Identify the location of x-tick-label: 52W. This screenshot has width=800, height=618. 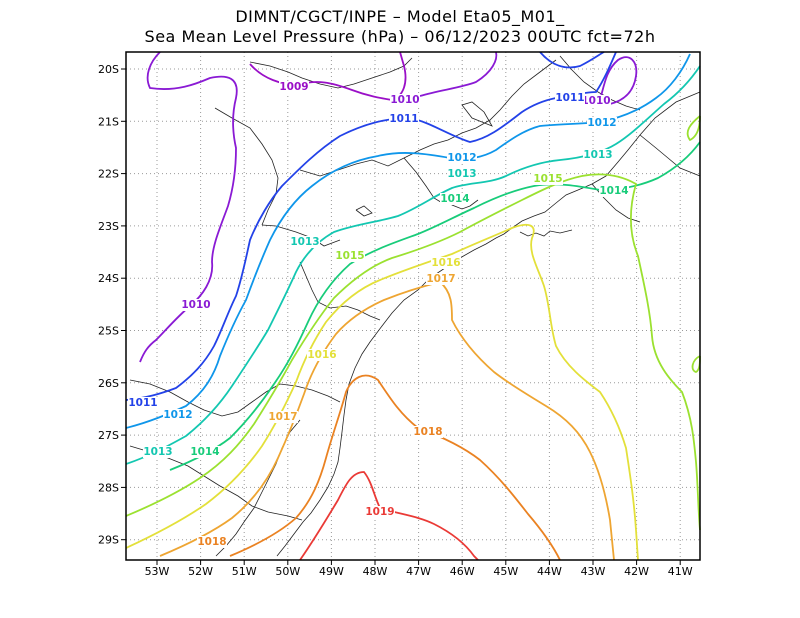
(200, 571).